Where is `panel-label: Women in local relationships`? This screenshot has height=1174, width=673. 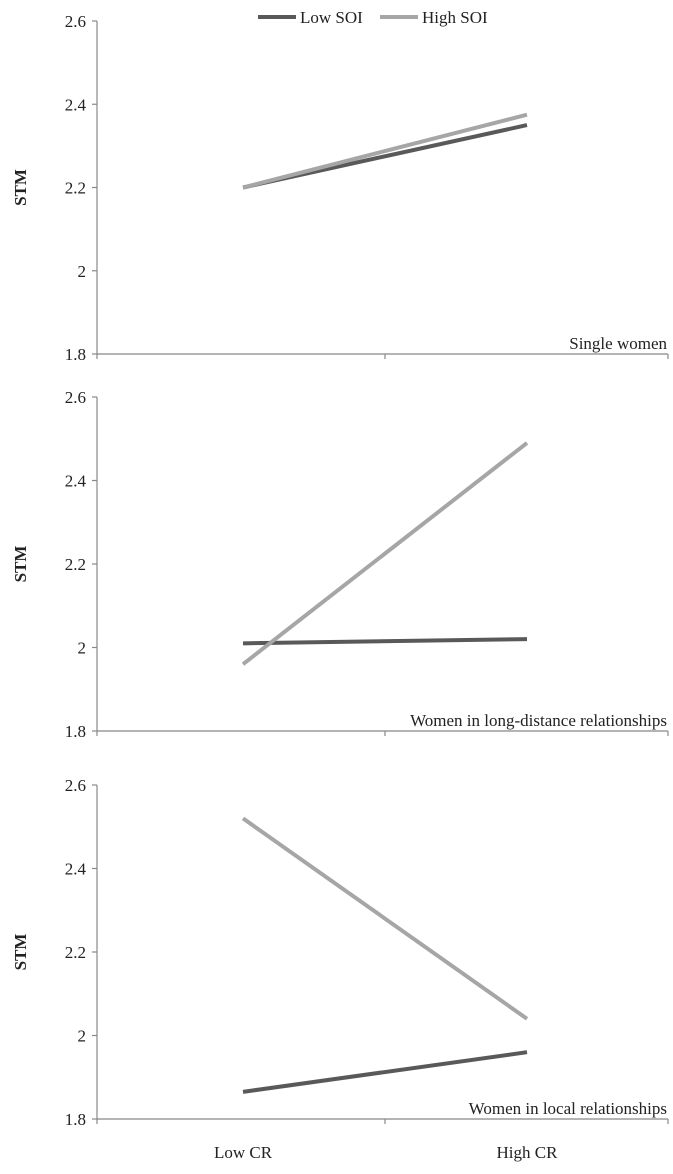
panel-label: Women in local relationships is located at coordinates (568, 1108).